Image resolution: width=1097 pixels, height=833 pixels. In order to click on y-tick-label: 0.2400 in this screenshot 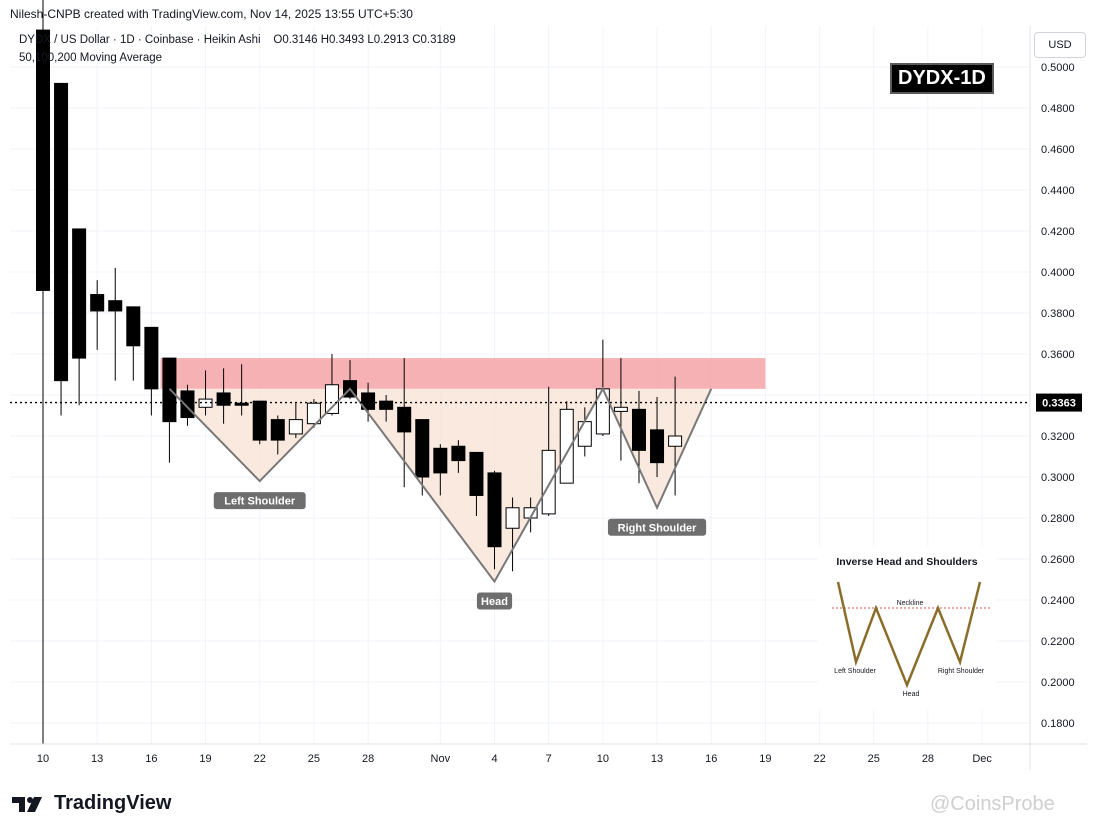, I will do `click(1058, 601)`.